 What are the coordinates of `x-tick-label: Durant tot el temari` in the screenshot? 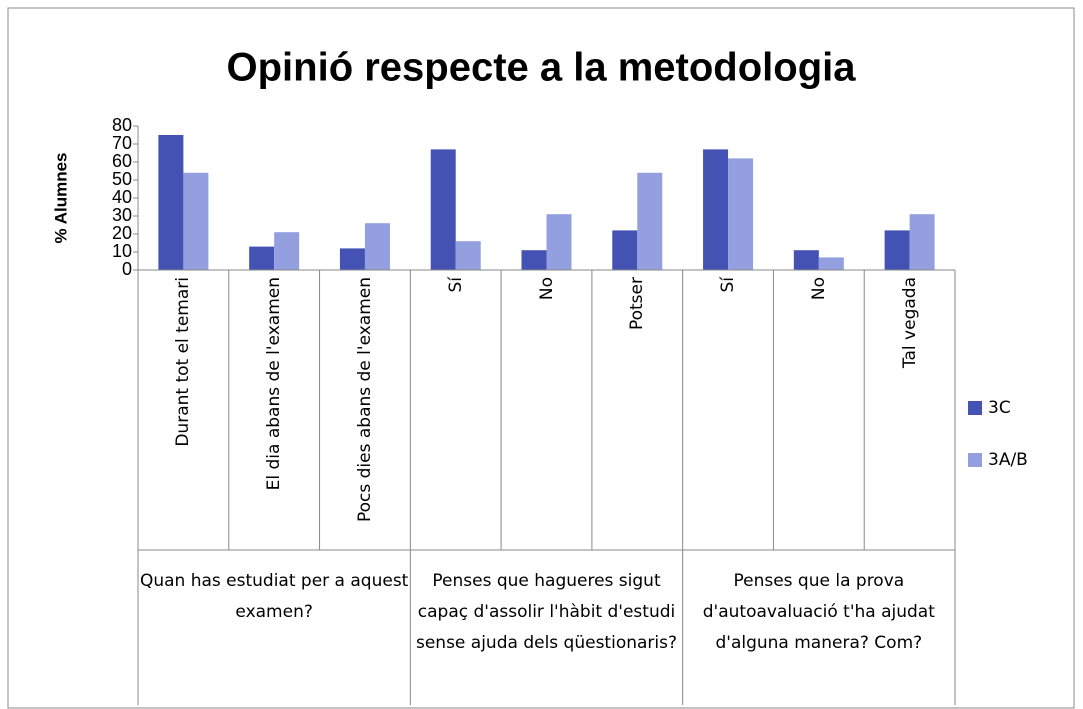 It's located at (183, 362).